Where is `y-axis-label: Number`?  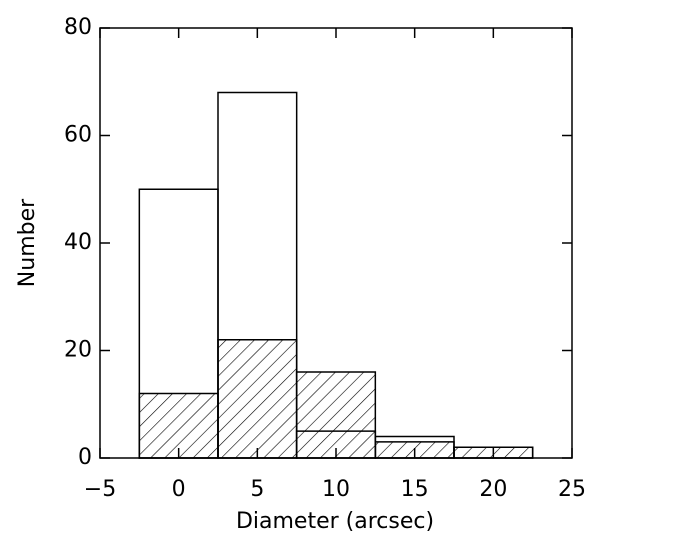
y-axis-label: Number is located at coordinates (27, 242).